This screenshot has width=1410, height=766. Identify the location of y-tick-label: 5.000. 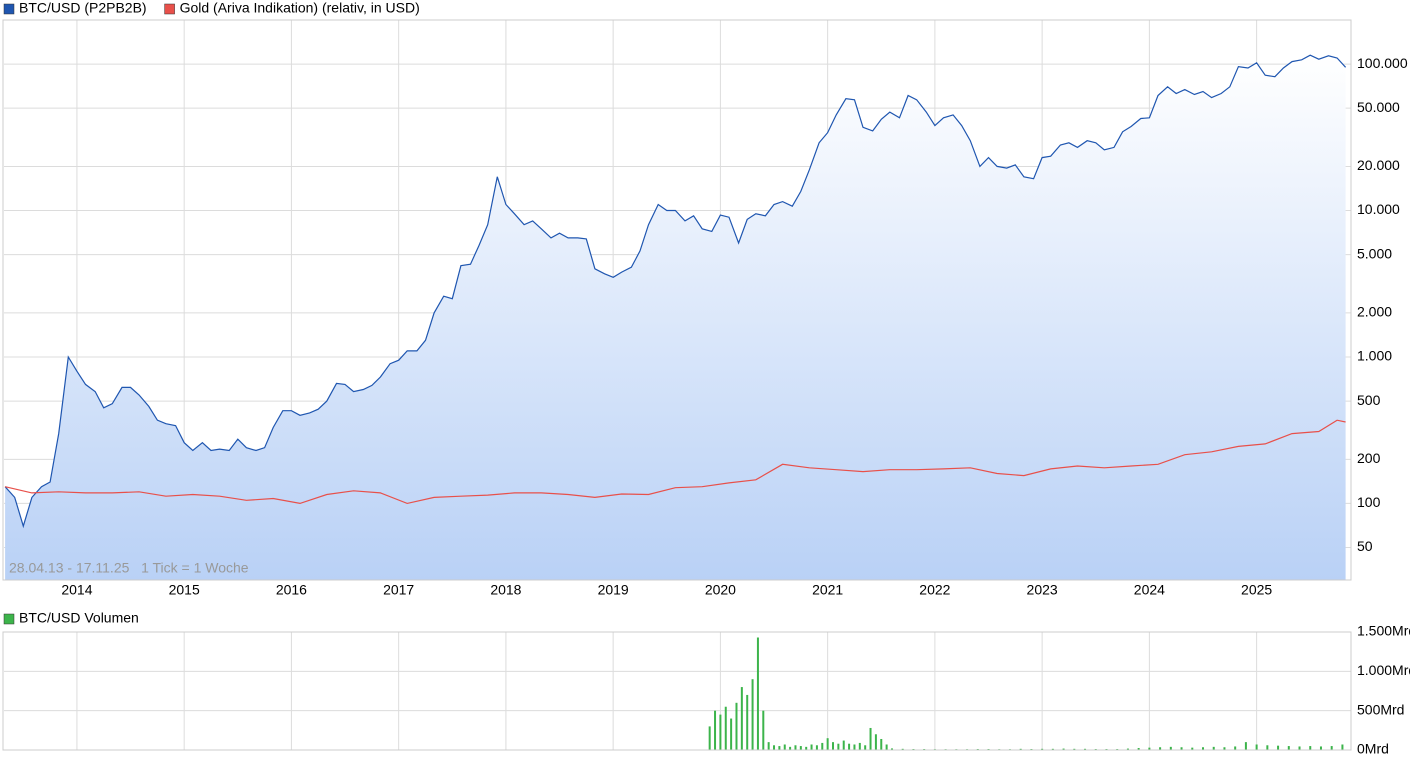
(1374, 253).